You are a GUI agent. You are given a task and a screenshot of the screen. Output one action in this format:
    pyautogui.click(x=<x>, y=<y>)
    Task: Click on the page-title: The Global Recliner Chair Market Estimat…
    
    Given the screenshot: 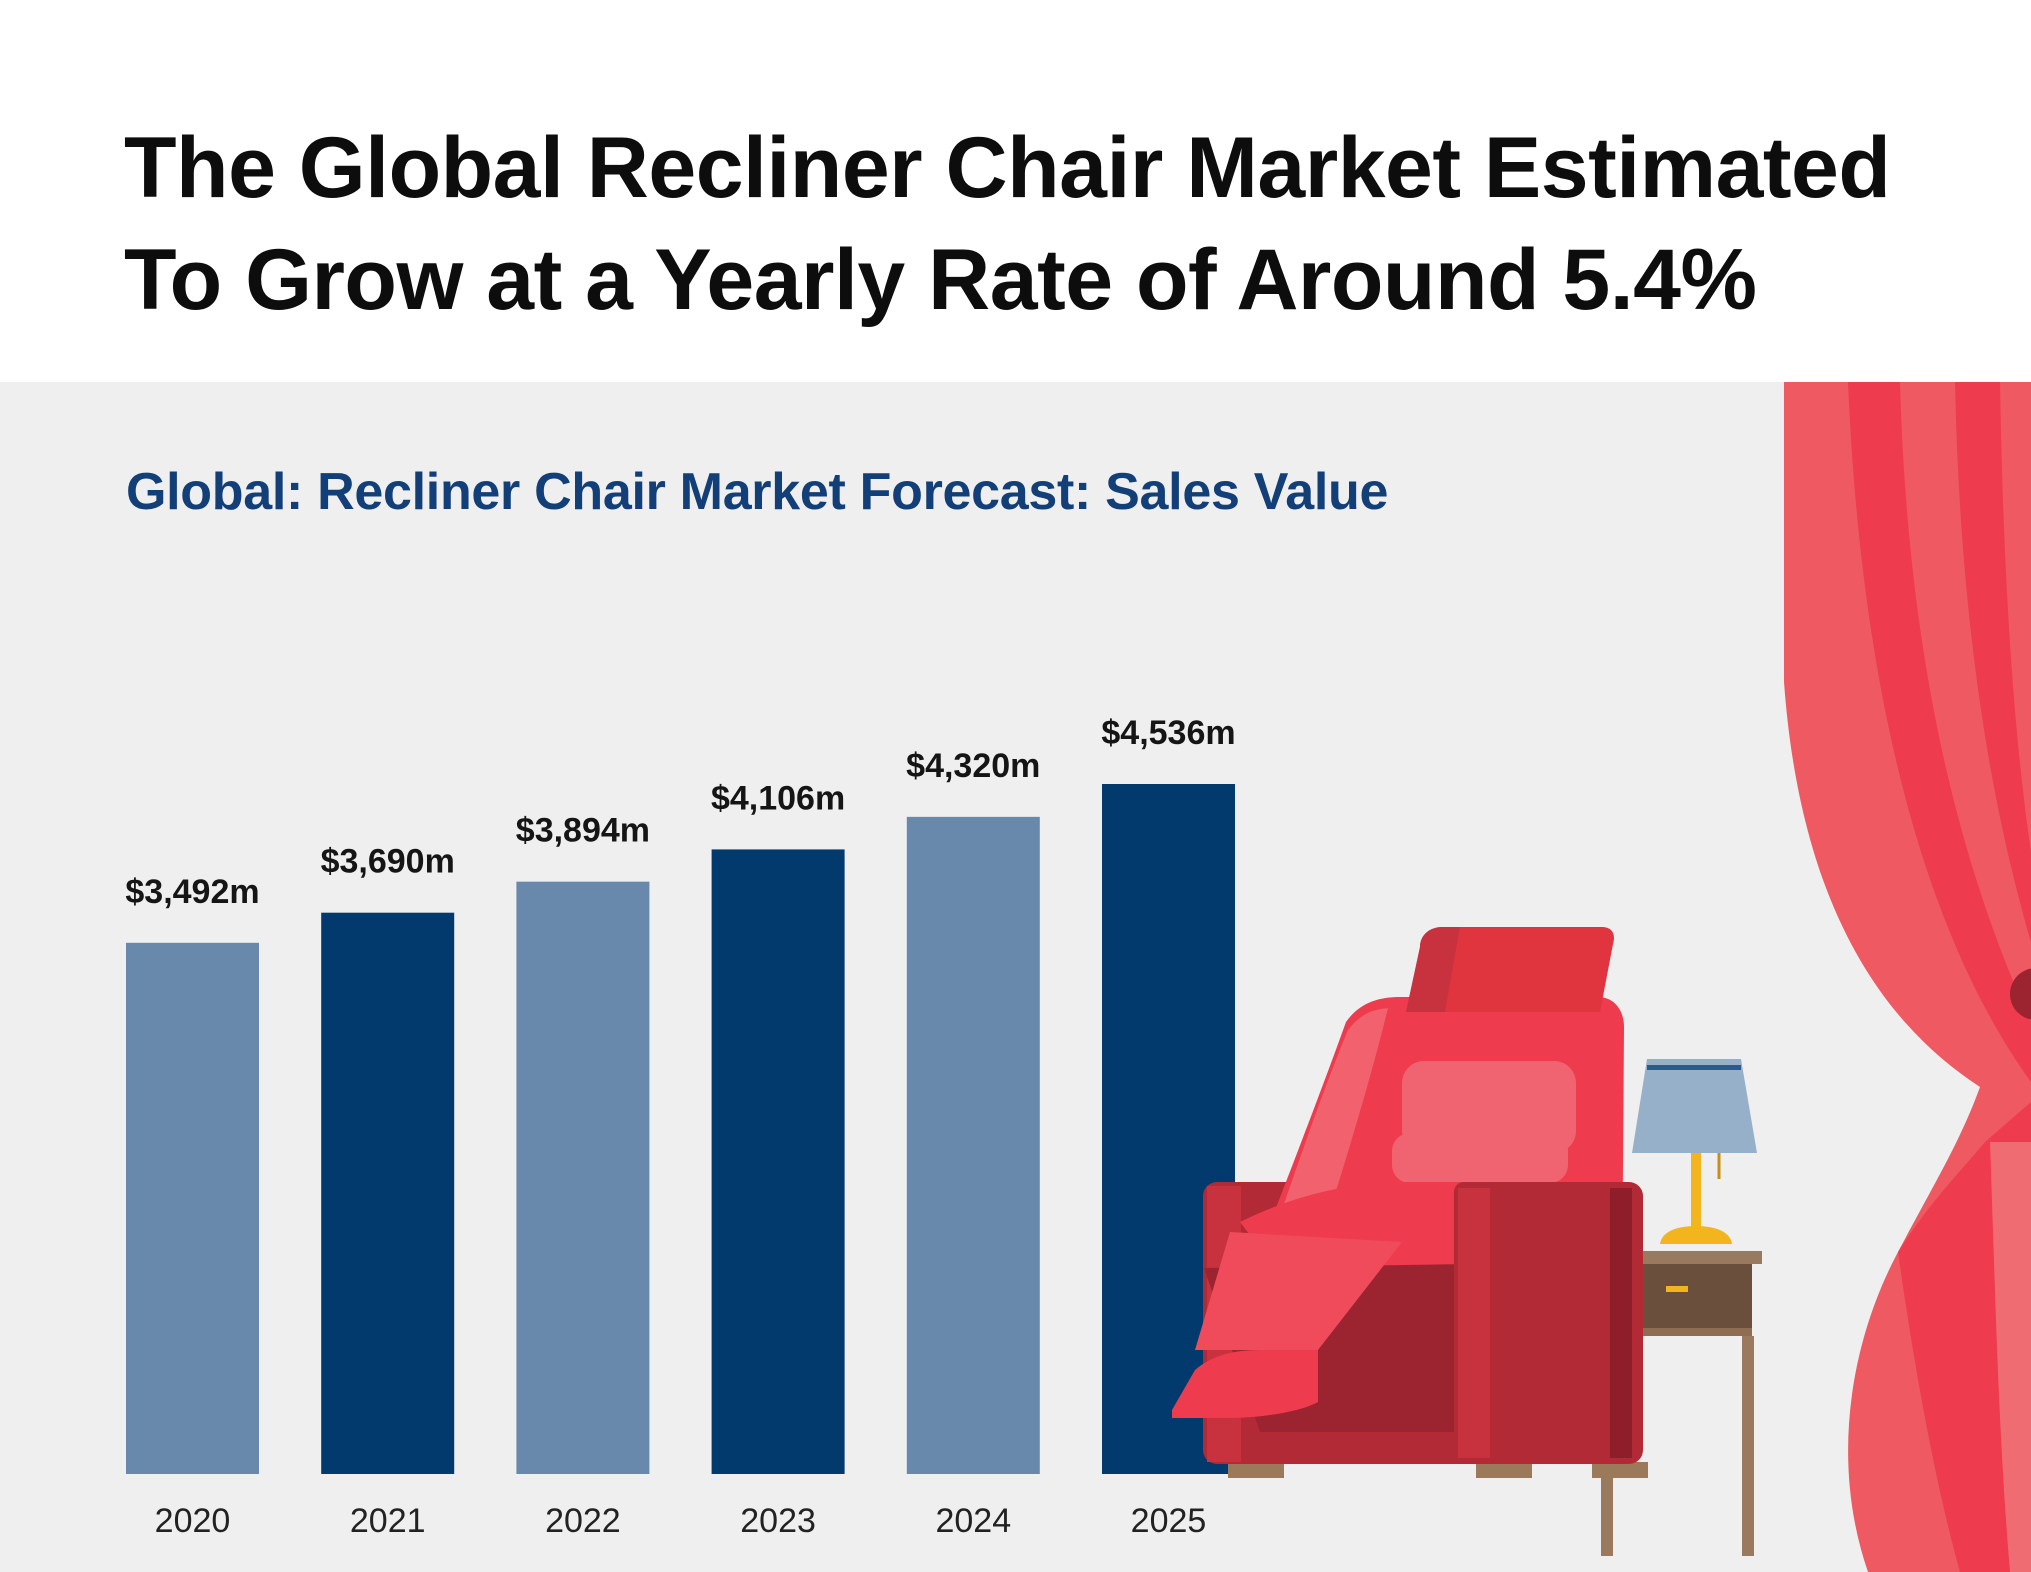 What is the action you would take?
    pyautogui.click(x=1024, y=224)
    